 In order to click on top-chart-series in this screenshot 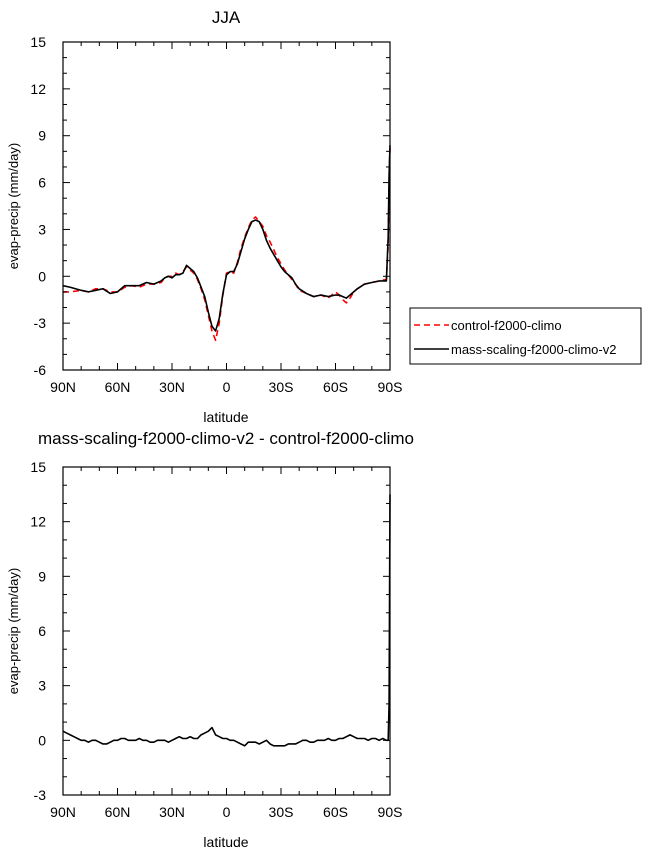, I will do `click(226, 243)`.